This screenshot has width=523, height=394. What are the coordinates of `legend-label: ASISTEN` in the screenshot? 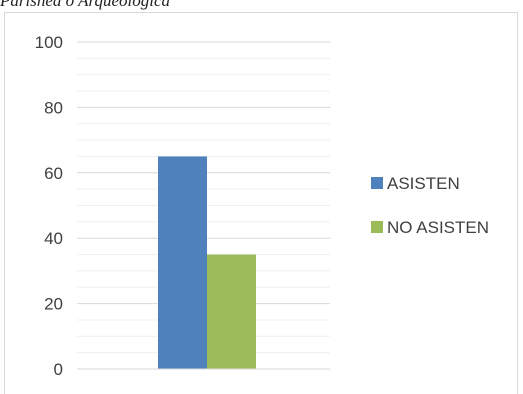 It's located at (423, 183).